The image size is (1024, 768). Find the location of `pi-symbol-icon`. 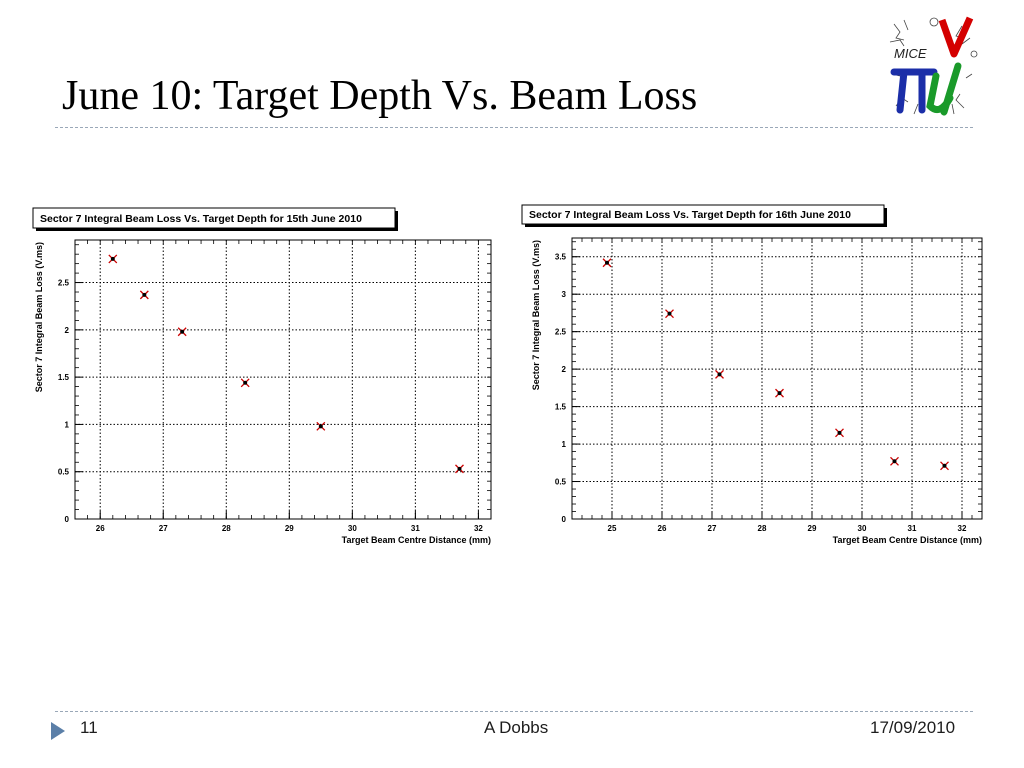

pi-symbol-icon is located at coordinates (914, 91).